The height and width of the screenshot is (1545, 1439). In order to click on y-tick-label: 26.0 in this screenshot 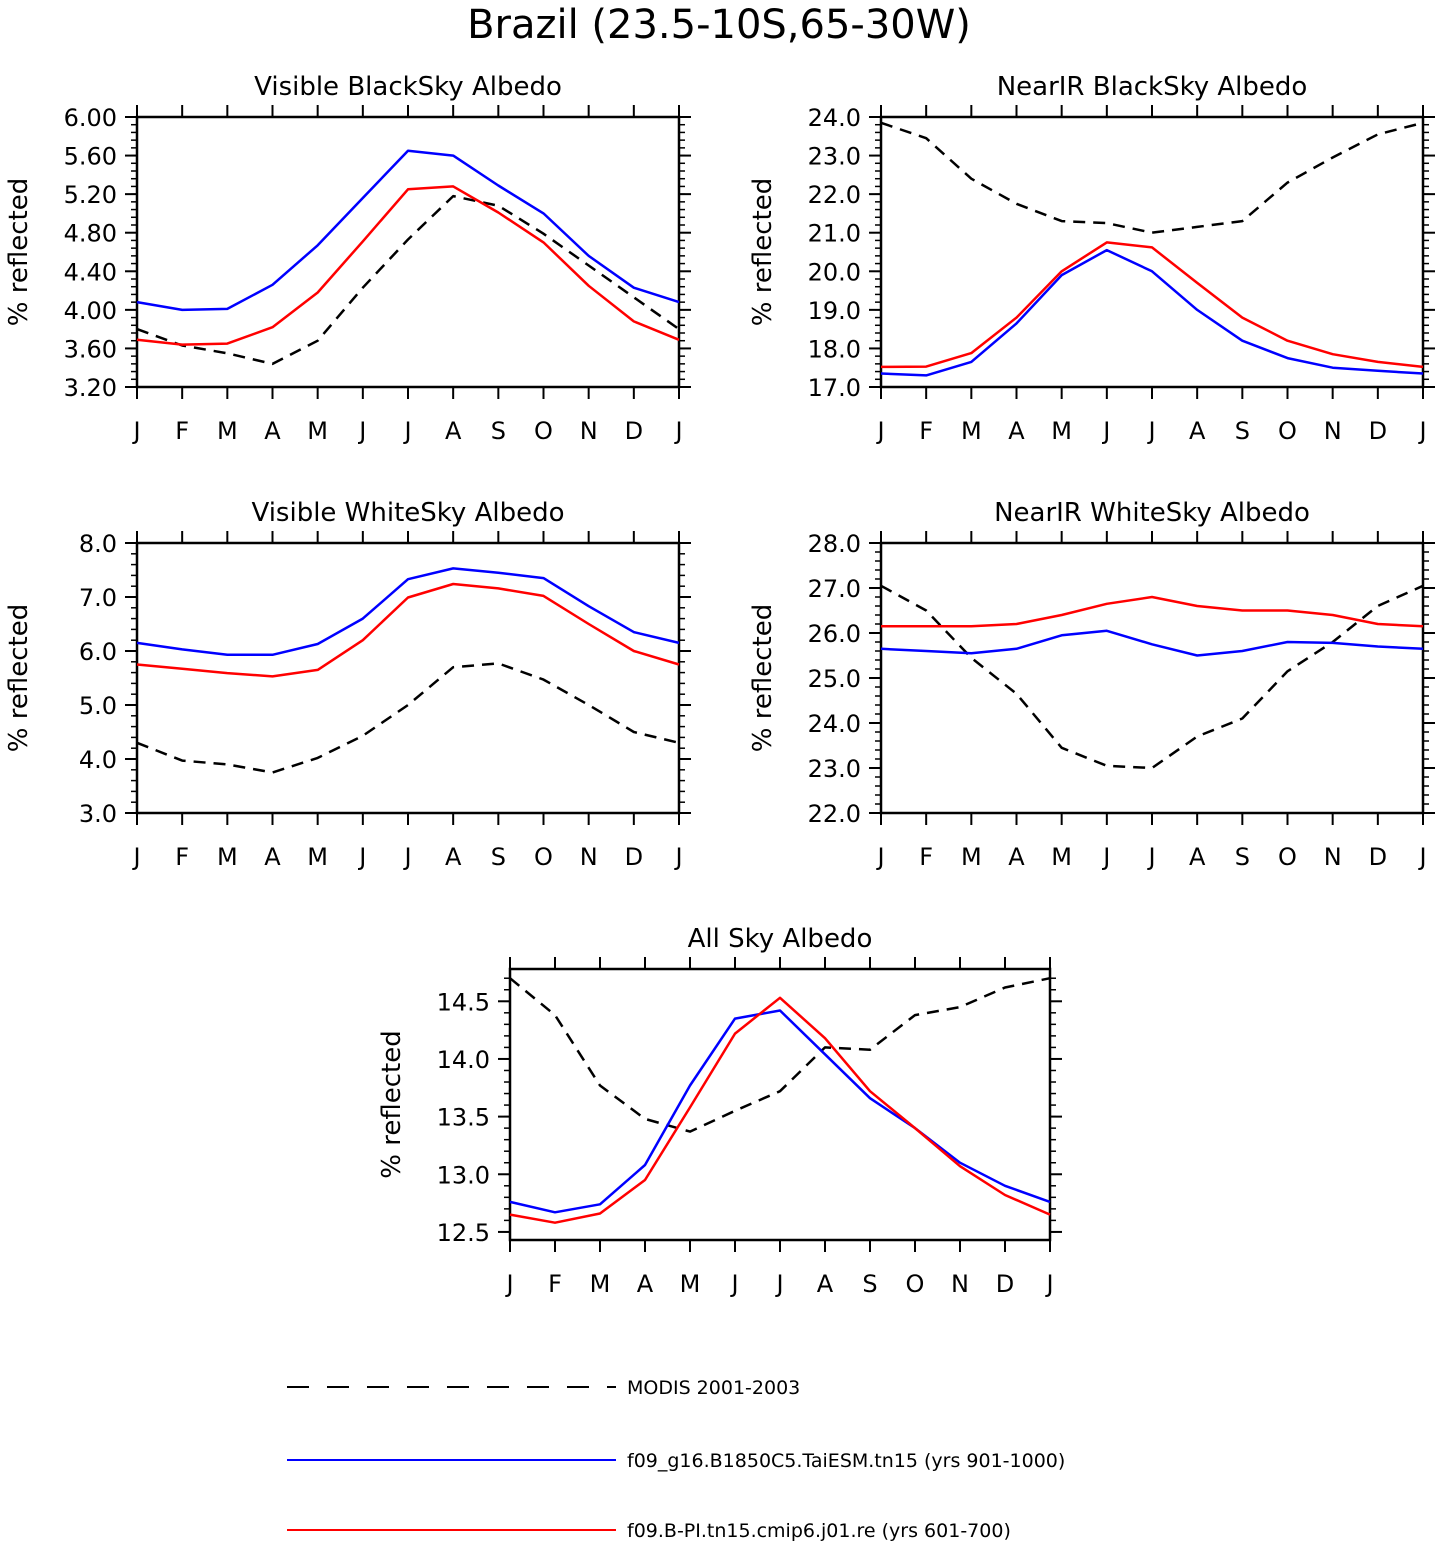, I will do `click(834, 634)`.